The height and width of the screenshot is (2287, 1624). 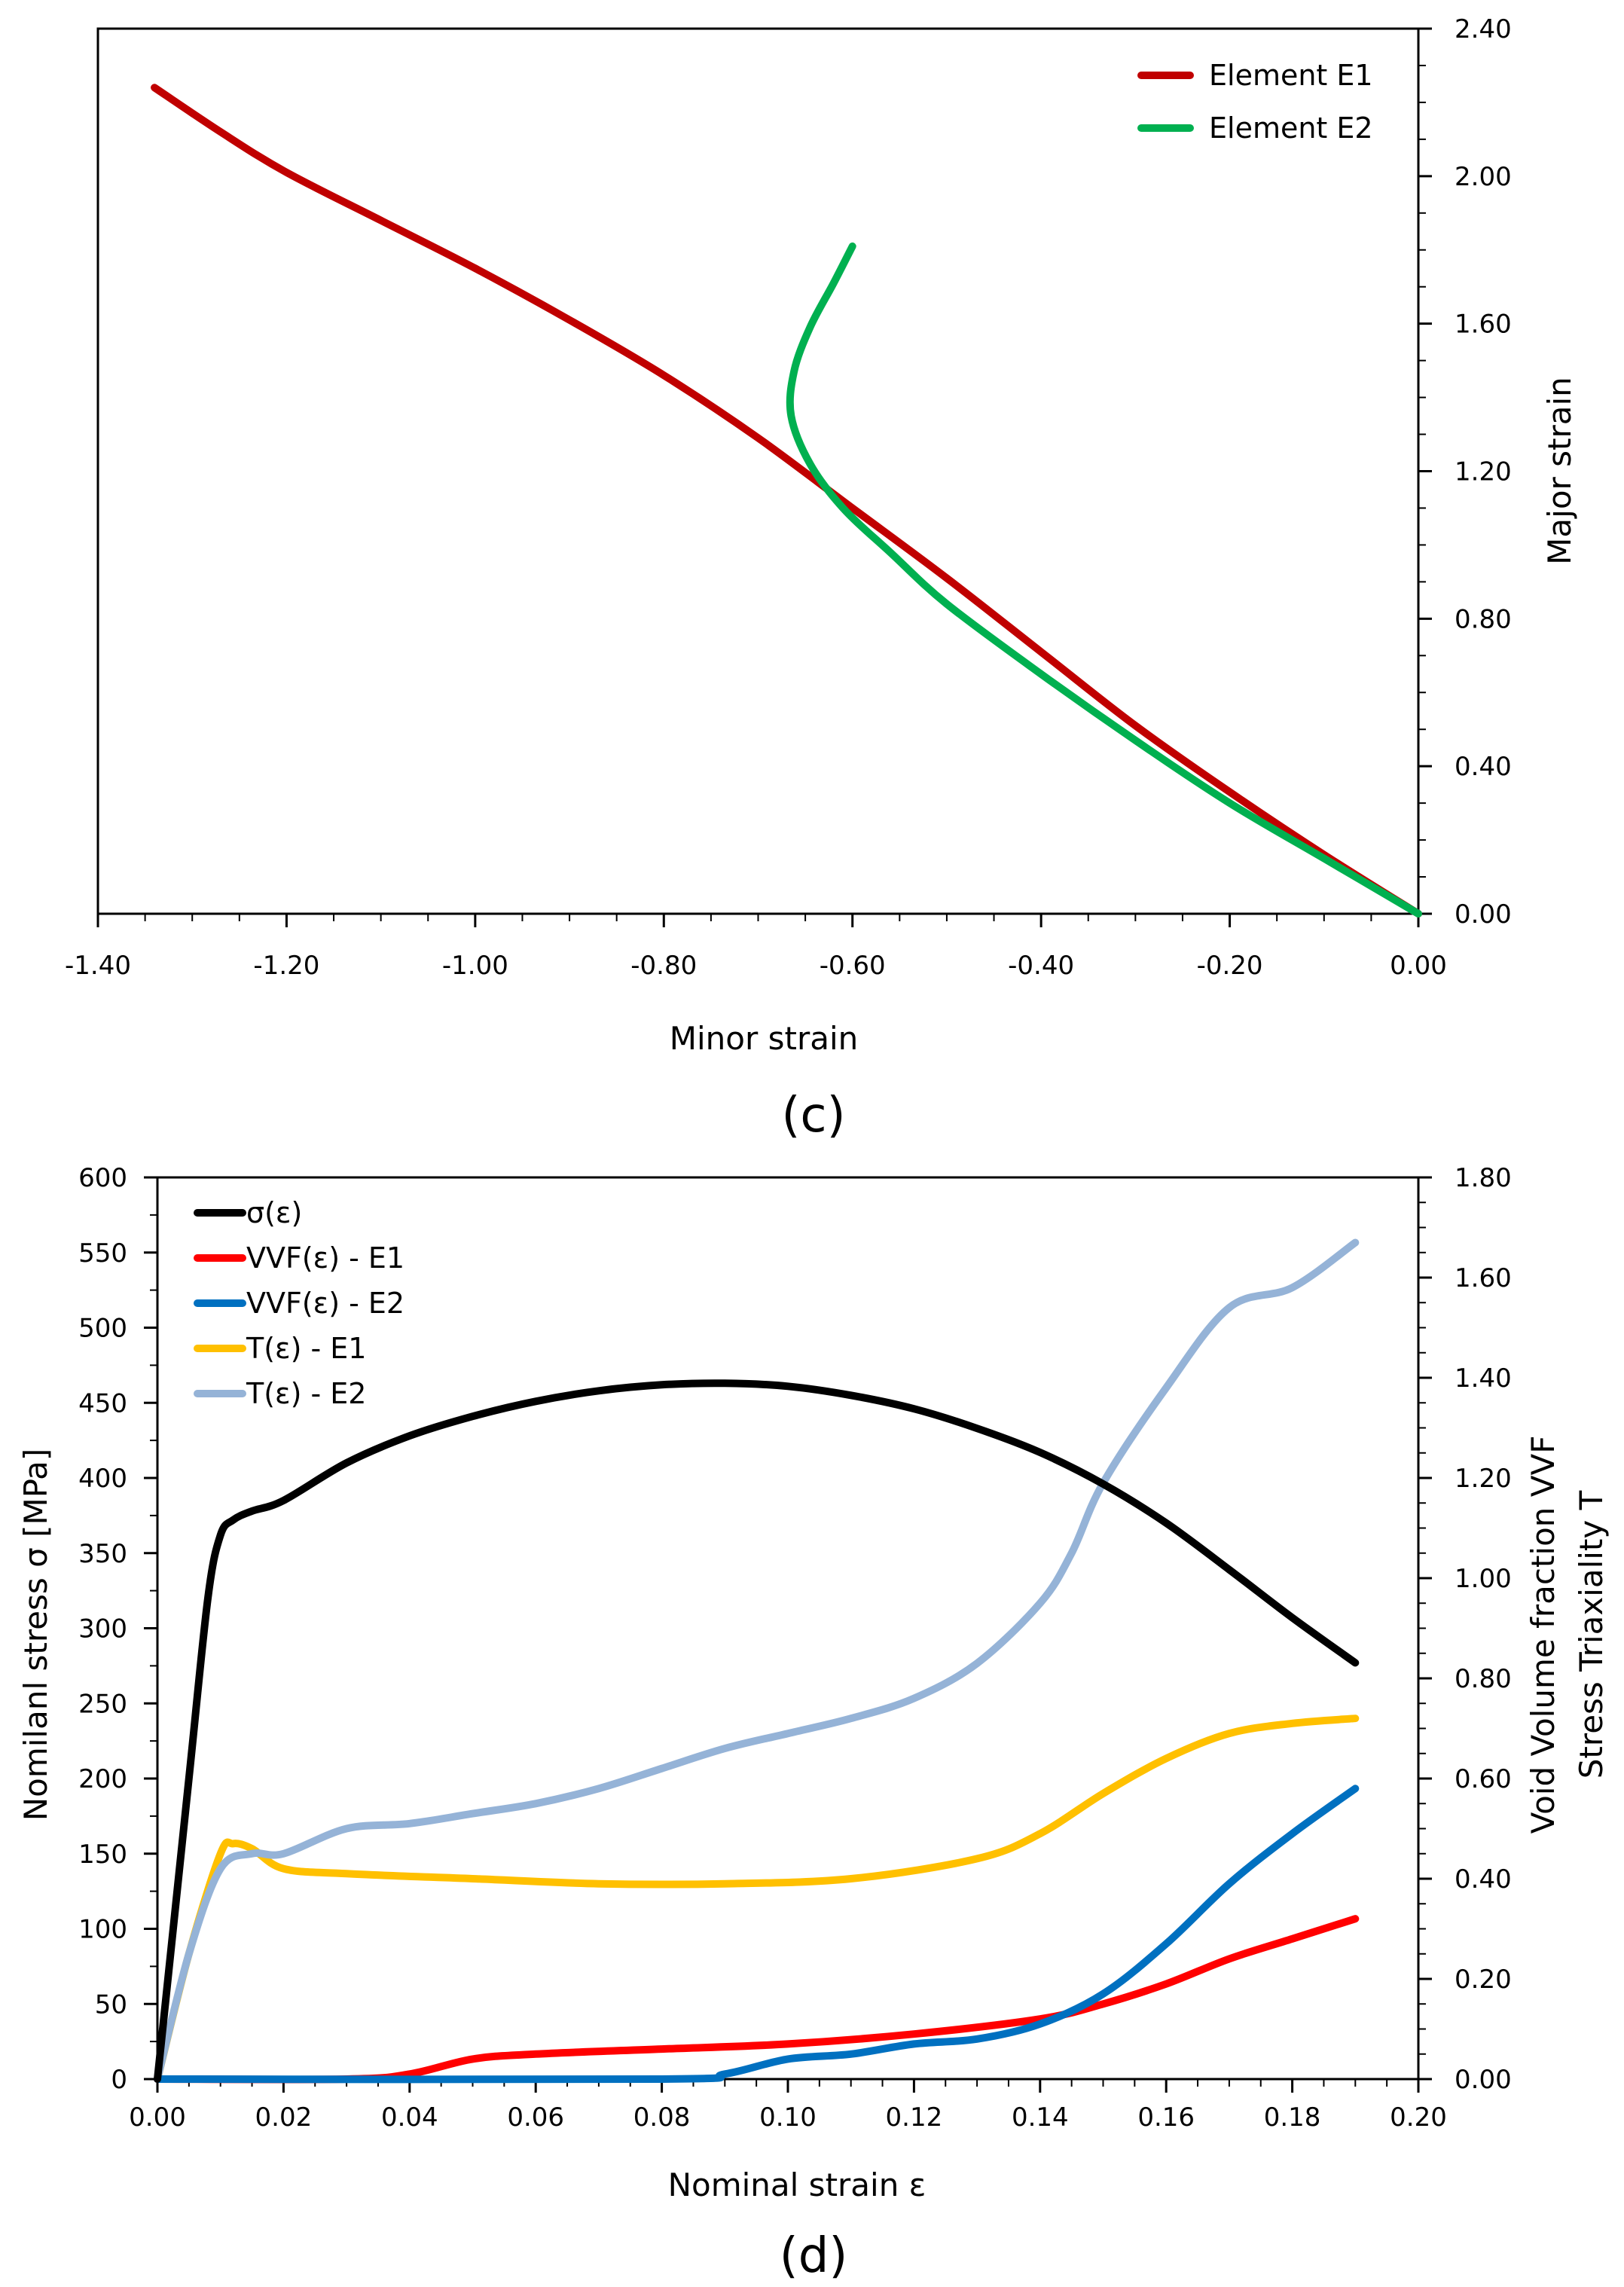 I want to click on y-tick-label-c: 0.80, so click(x=1484, y=619).